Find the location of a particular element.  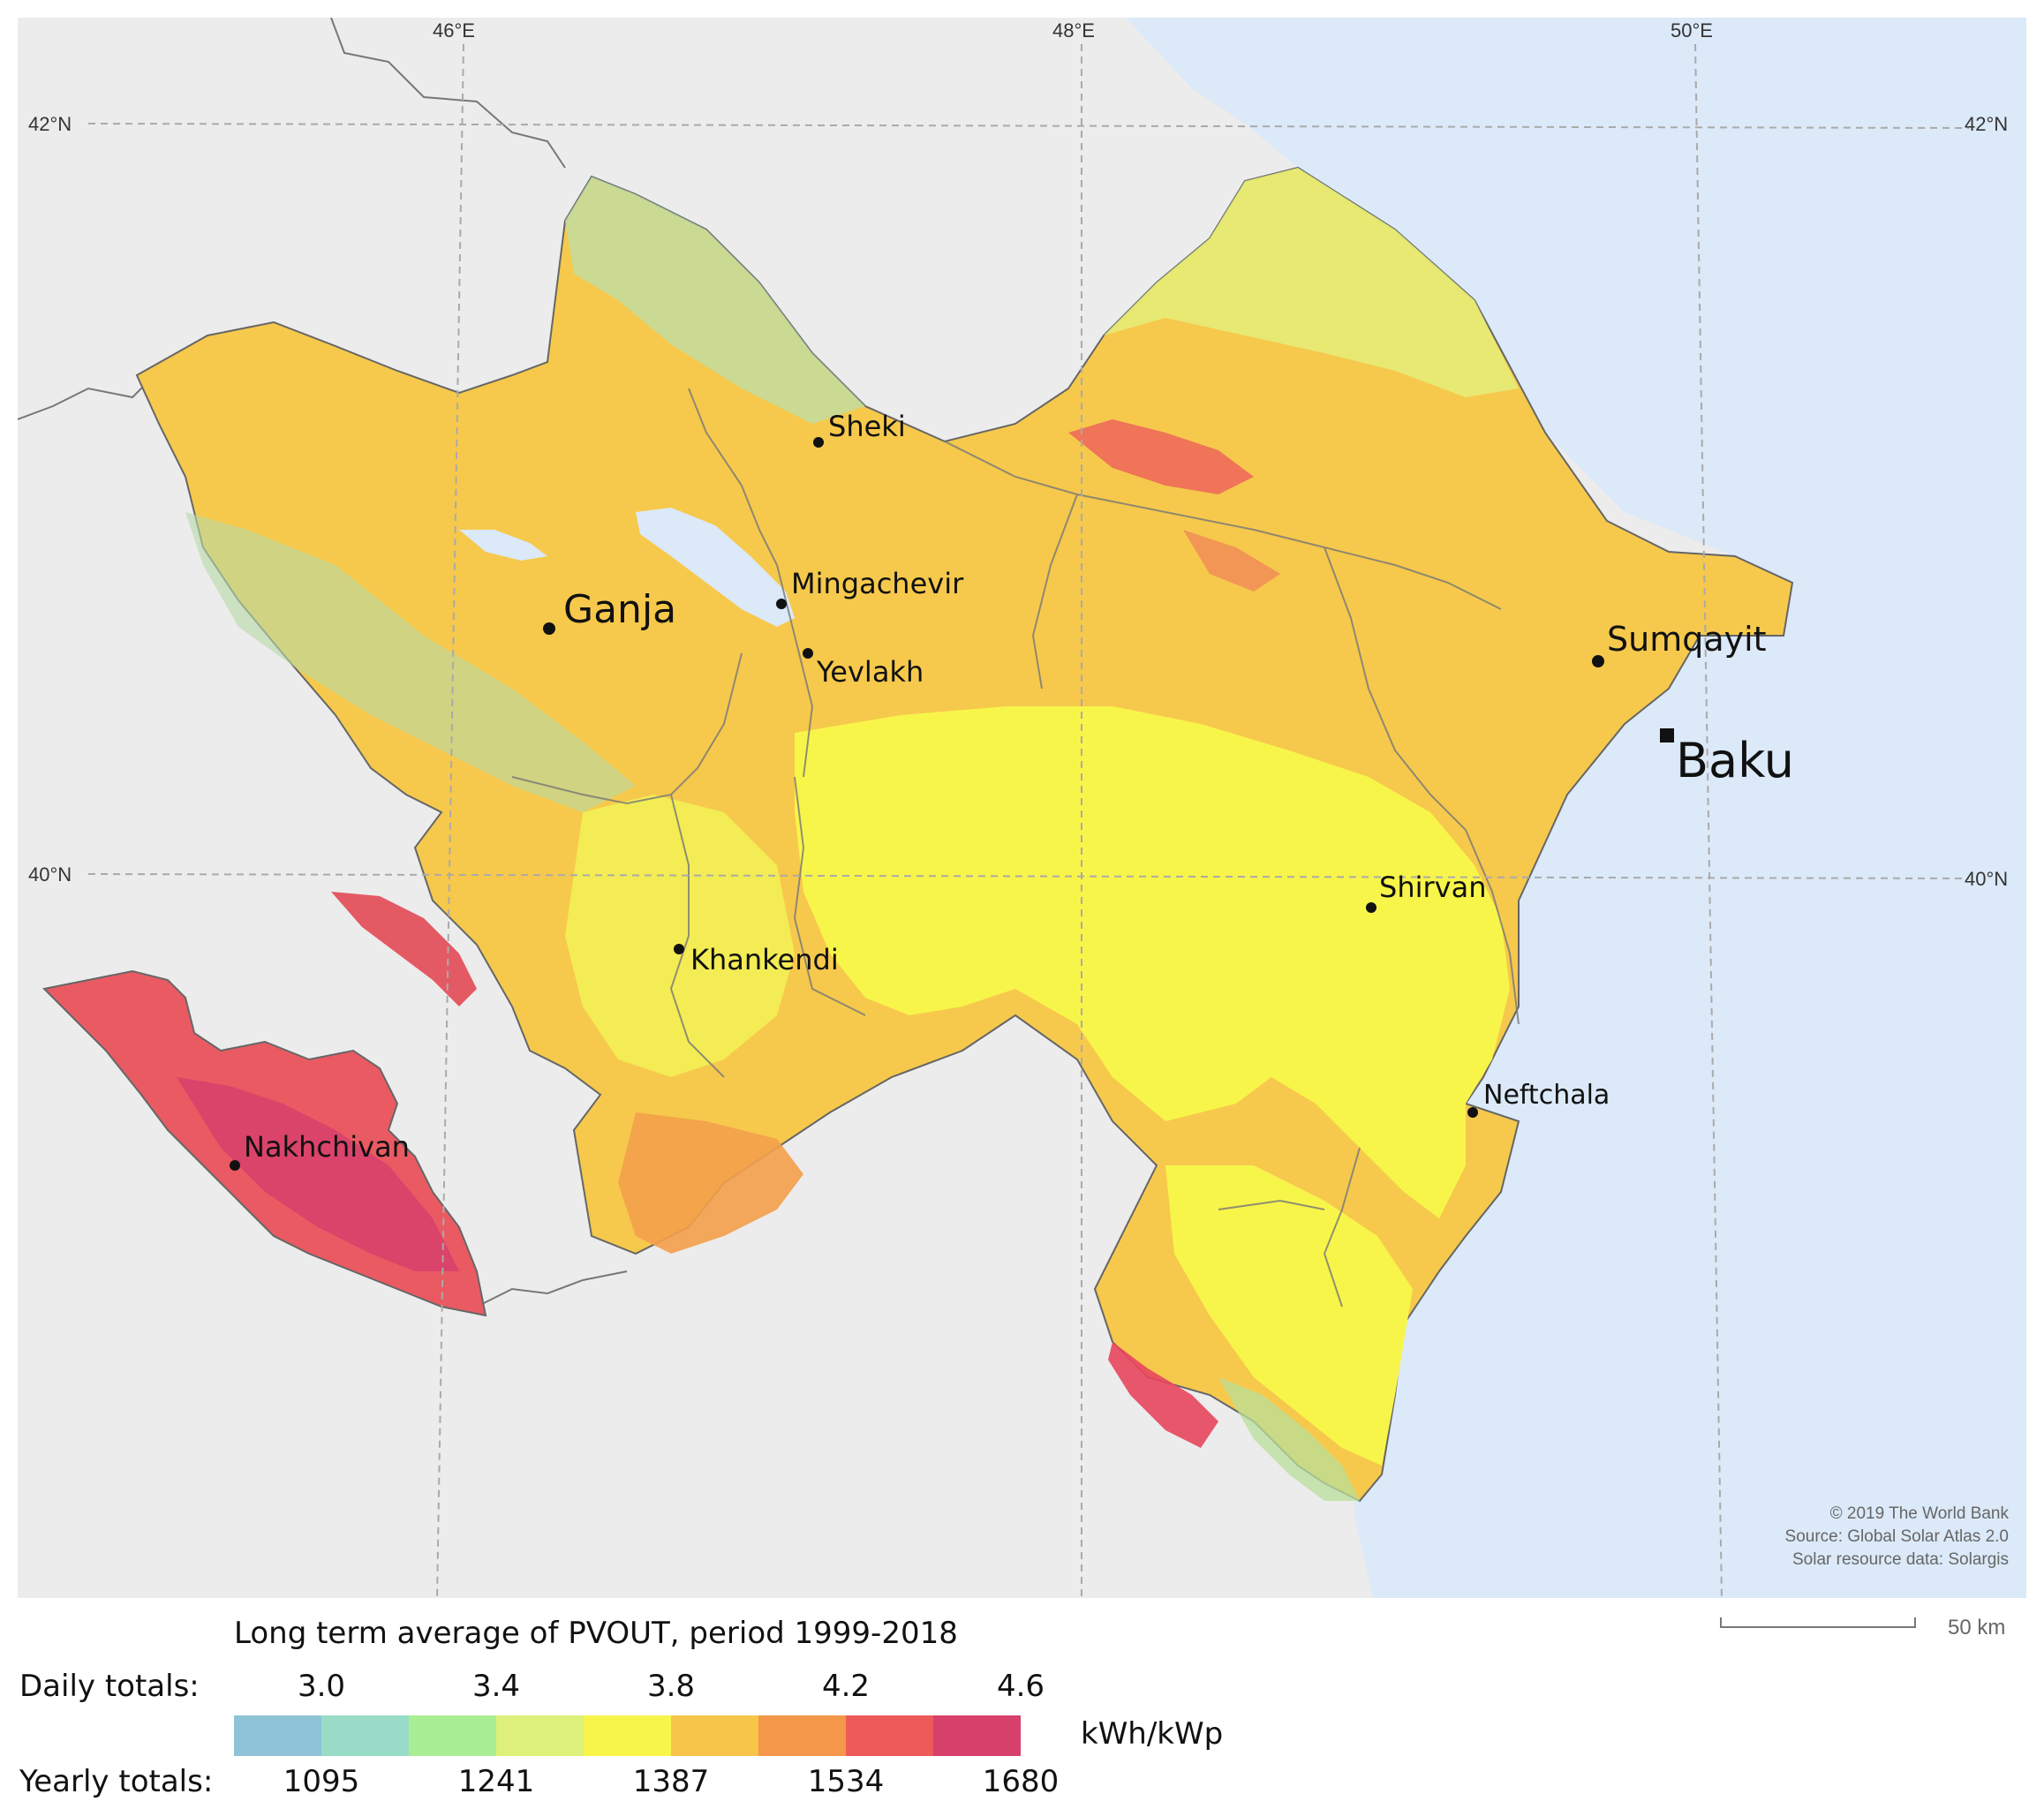

city-sheki: Sheki is located at coordinates (859, 429).